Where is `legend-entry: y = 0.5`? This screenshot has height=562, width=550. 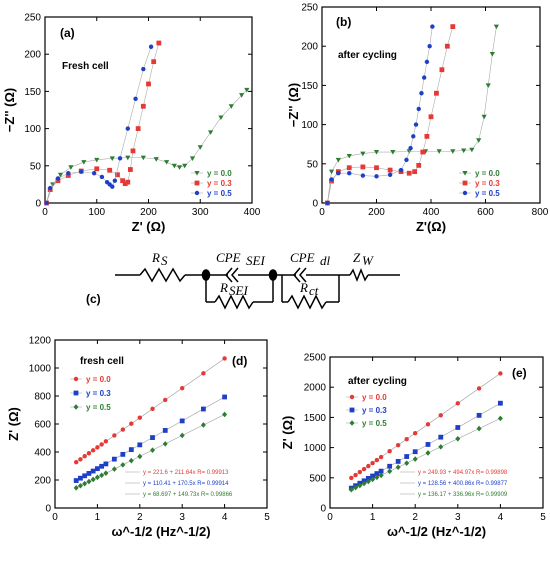
legend-entry: y = 0.5 is located at coordinates (487, 193).